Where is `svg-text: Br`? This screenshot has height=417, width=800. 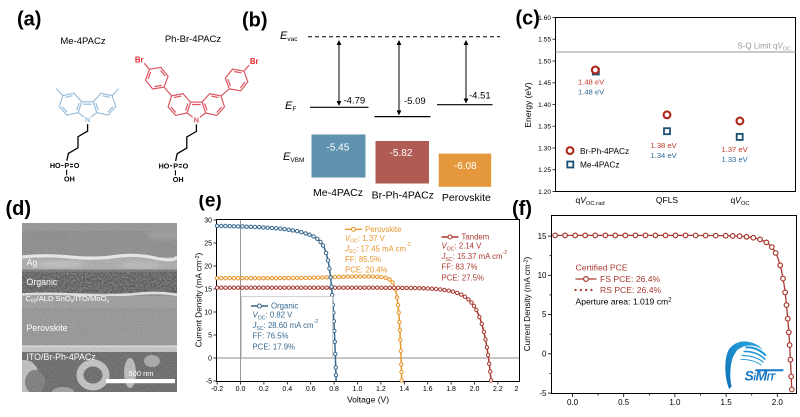 svg-text: Br is located at coordinates (139, 59).